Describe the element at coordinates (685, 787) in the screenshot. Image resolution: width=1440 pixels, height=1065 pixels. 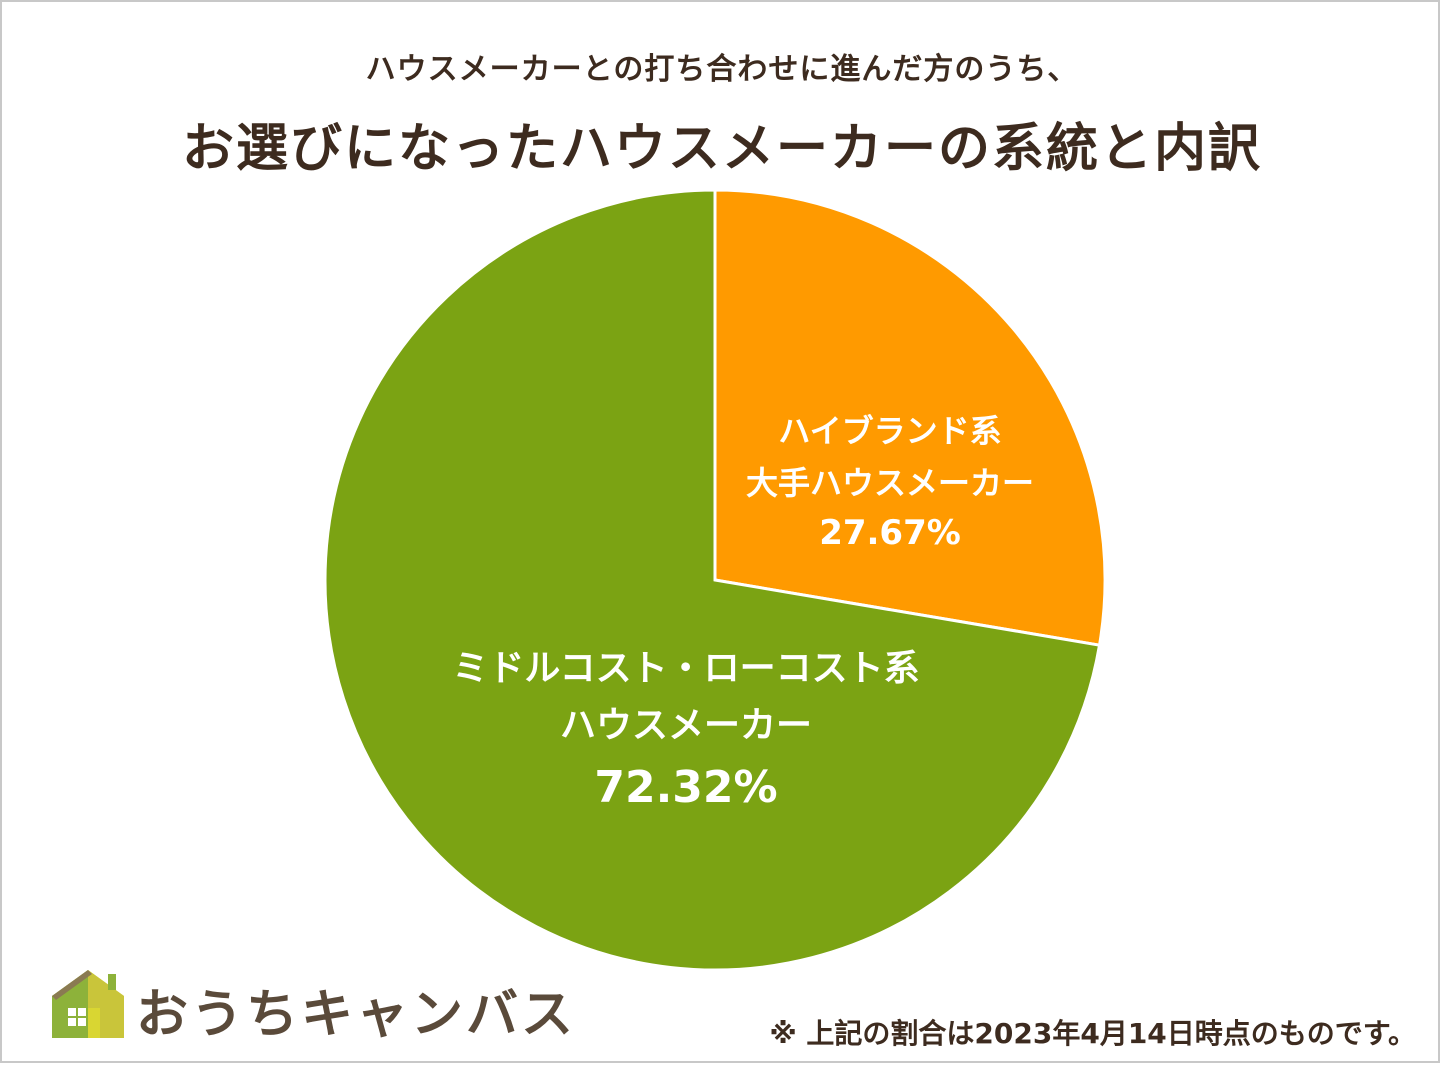
I see `slice-value-middle-low: 72.32%` at that location.